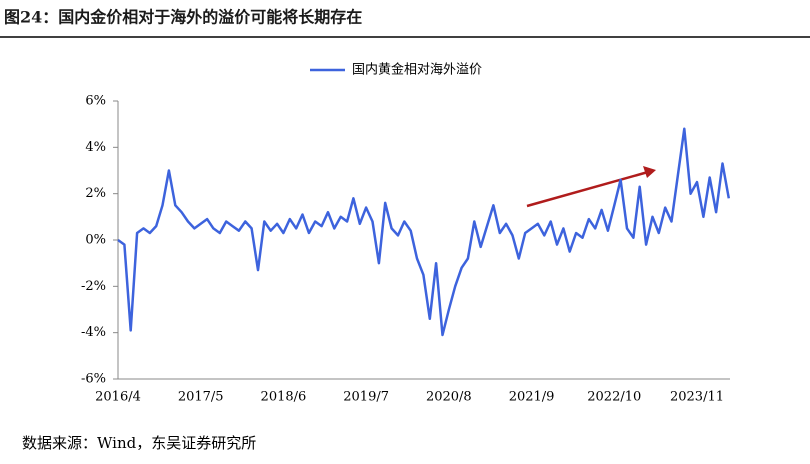 The width and height of the screenshot is (810, 464). What do you see at coordinates (649, 172) in the screenshot?
I see `trend-arrow-head` at bounding box center [649, 172].